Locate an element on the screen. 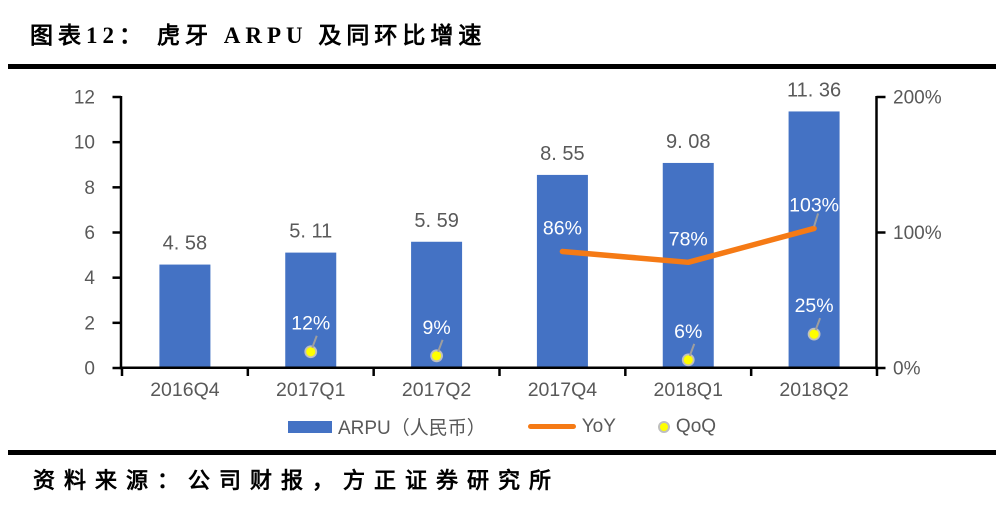 The height and width of the screenshot is (512, 1004). yoy-label-2018Q2: 103% is located at coordinates (814, 205).